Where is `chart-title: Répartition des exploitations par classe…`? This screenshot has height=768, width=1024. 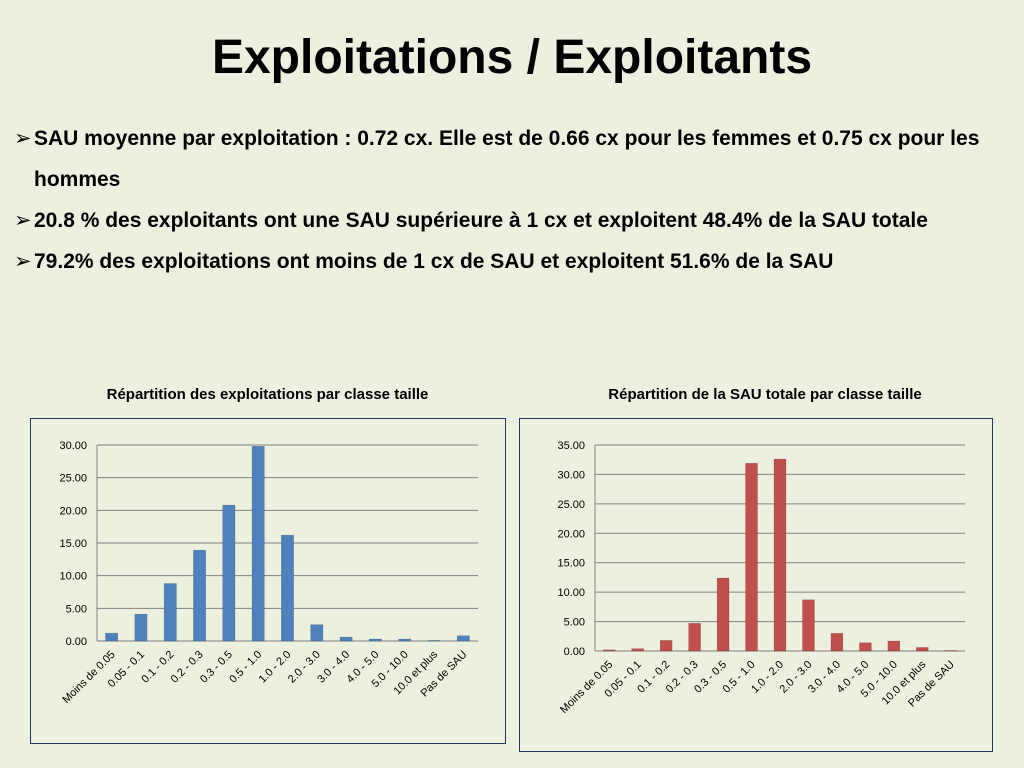 chart-title: Répartition des exploitations par classe… is located at coordinates (267, 394).